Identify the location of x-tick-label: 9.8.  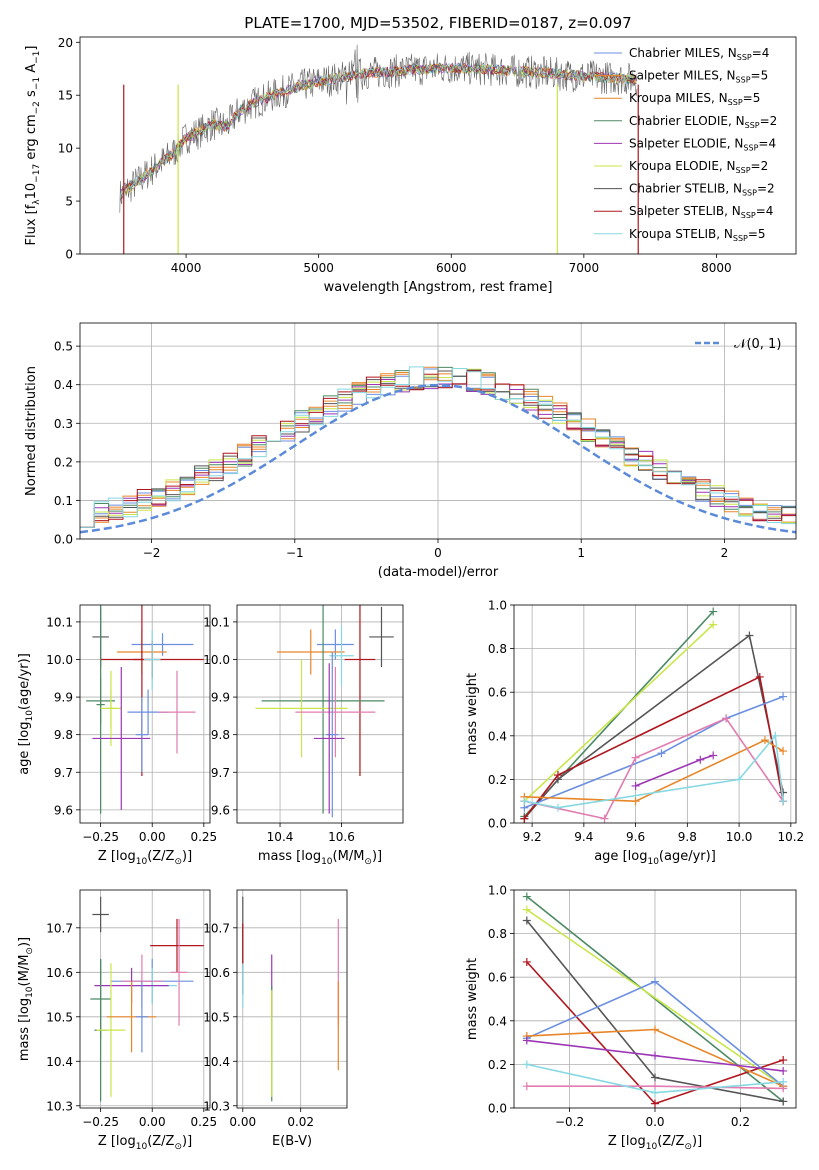
(687, 837).